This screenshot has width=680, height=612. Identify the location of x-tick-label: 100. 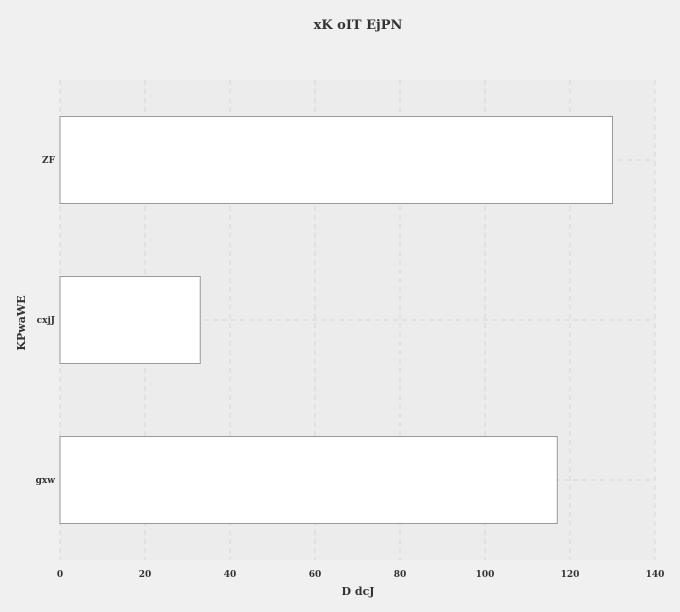
(485, 575).